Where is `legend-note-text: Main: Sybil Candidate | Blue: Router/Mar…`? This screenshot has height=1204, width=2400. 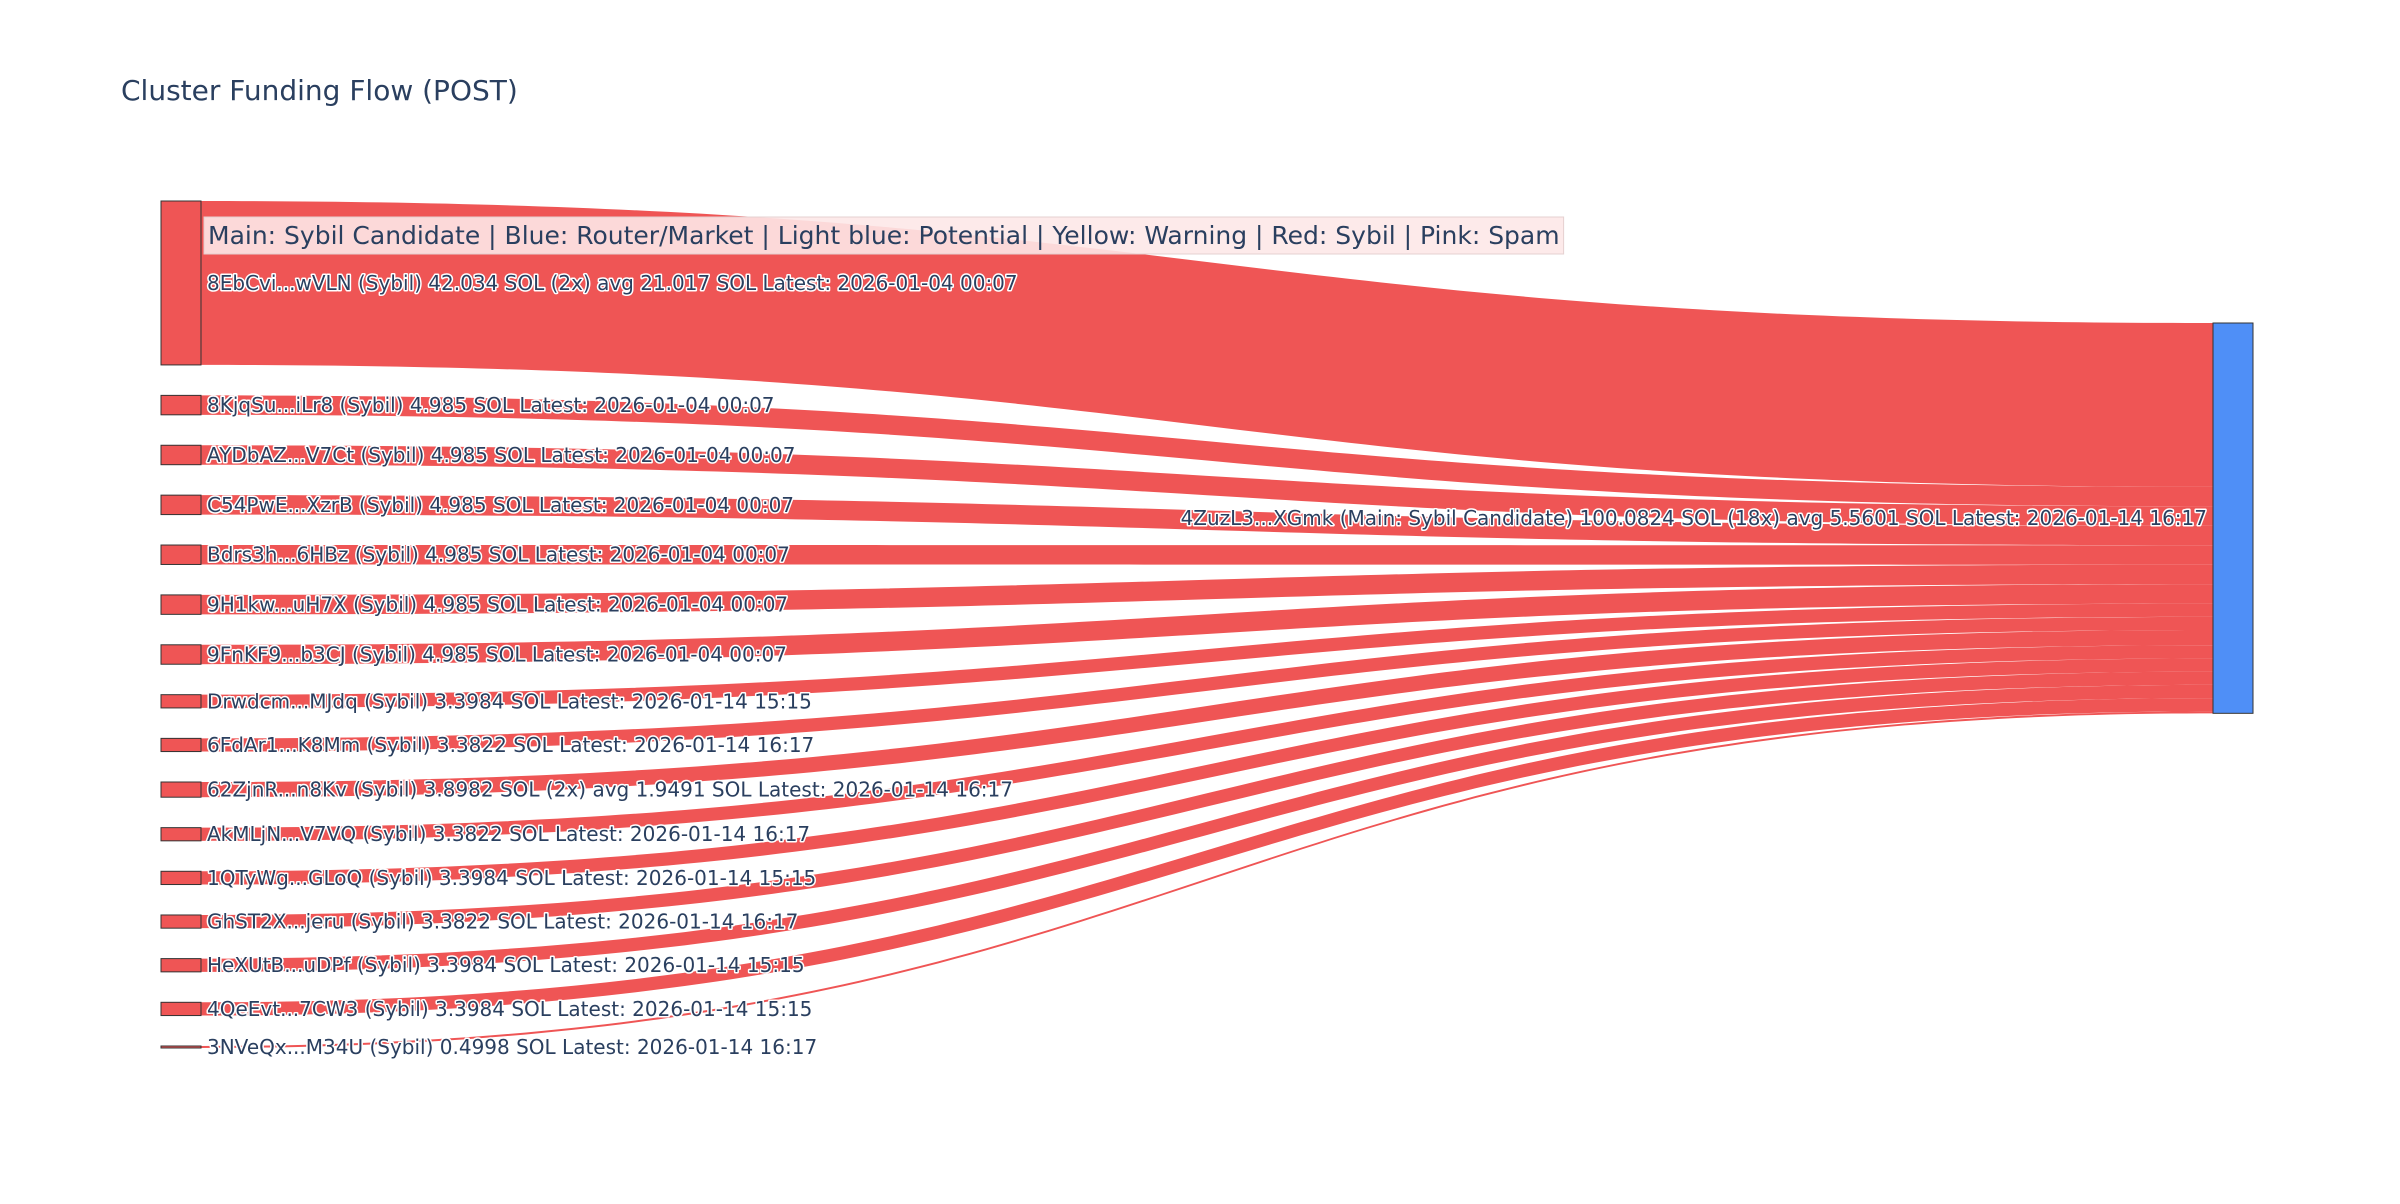
legend-note-text: Main: Sybil Candidate | Blue: Router/Mar… is located at coordinates (884, 235).